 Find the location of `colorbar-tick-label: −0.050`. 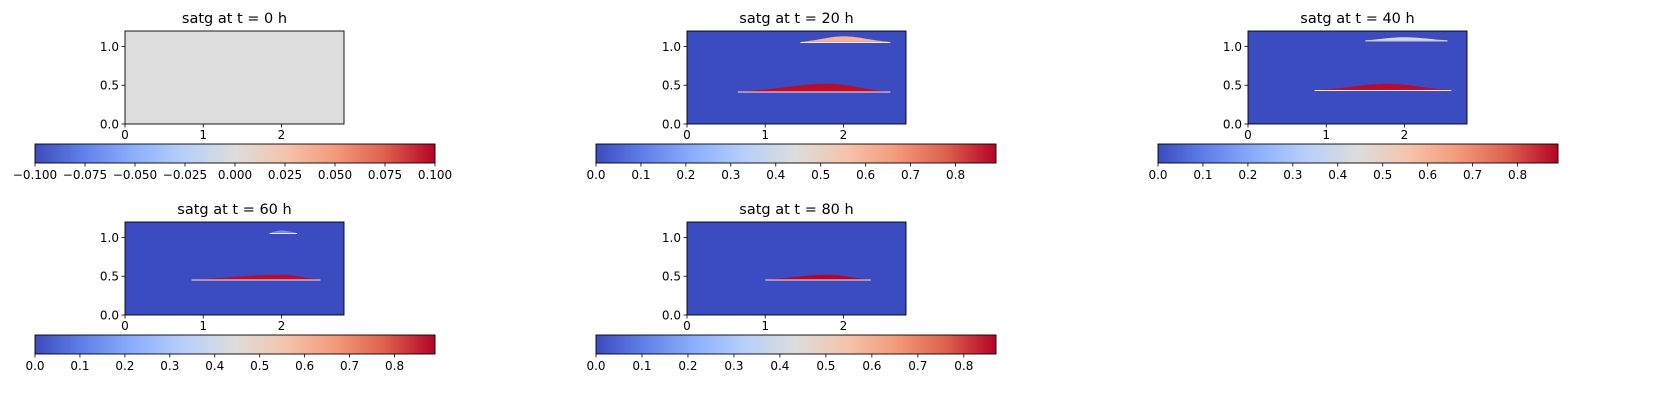

colorbar-tick-label: −0.050 is located at coordinates (135, 175).